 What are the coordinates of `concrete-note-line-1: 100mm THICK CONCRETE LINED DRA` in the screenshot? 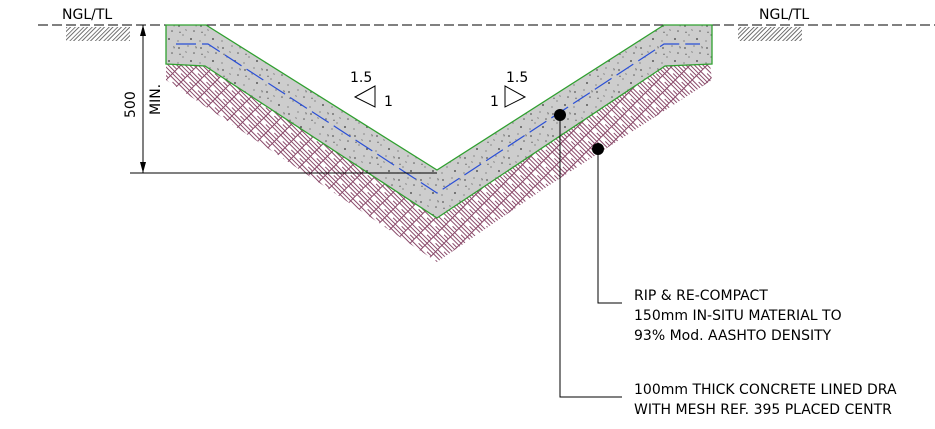 It's located at (765, 390).